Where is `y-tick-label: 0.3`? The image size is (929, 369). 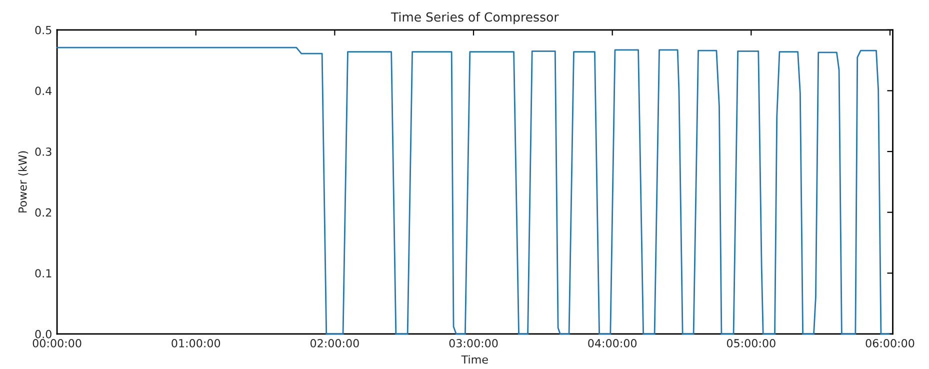
y-tick-label: 0.3 is located at coordinates (43, 151).